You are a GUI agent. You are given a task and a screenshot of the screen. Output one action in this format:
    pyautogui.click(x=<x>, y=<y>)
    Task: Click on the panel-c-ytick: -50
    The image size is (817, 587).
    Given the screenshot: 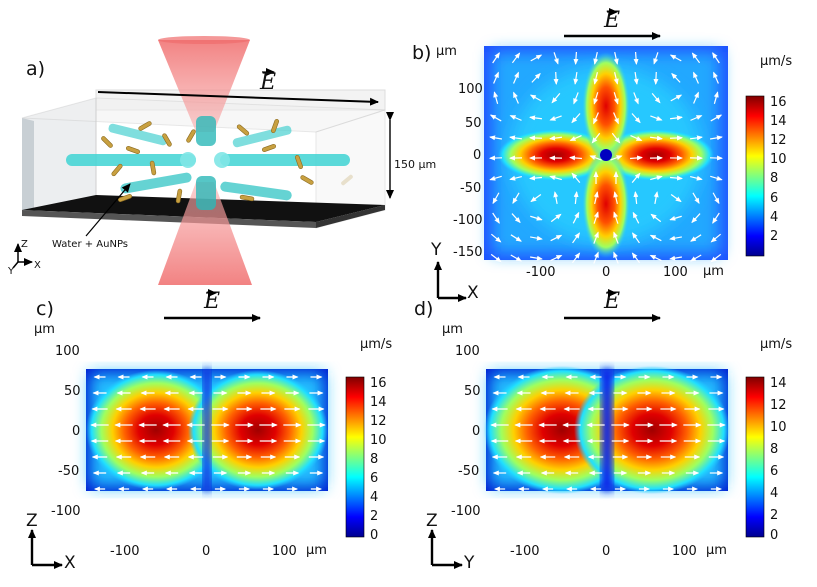 What is the action you would take?
    pyautogui.click(x=69, y=471)
    